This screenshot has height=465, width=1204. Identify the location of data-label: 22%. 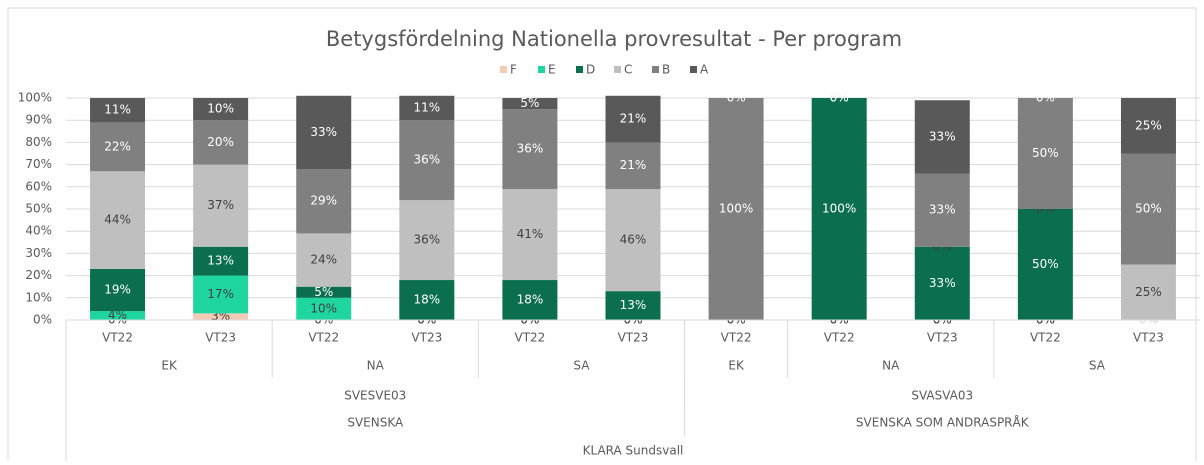
(117, 146).